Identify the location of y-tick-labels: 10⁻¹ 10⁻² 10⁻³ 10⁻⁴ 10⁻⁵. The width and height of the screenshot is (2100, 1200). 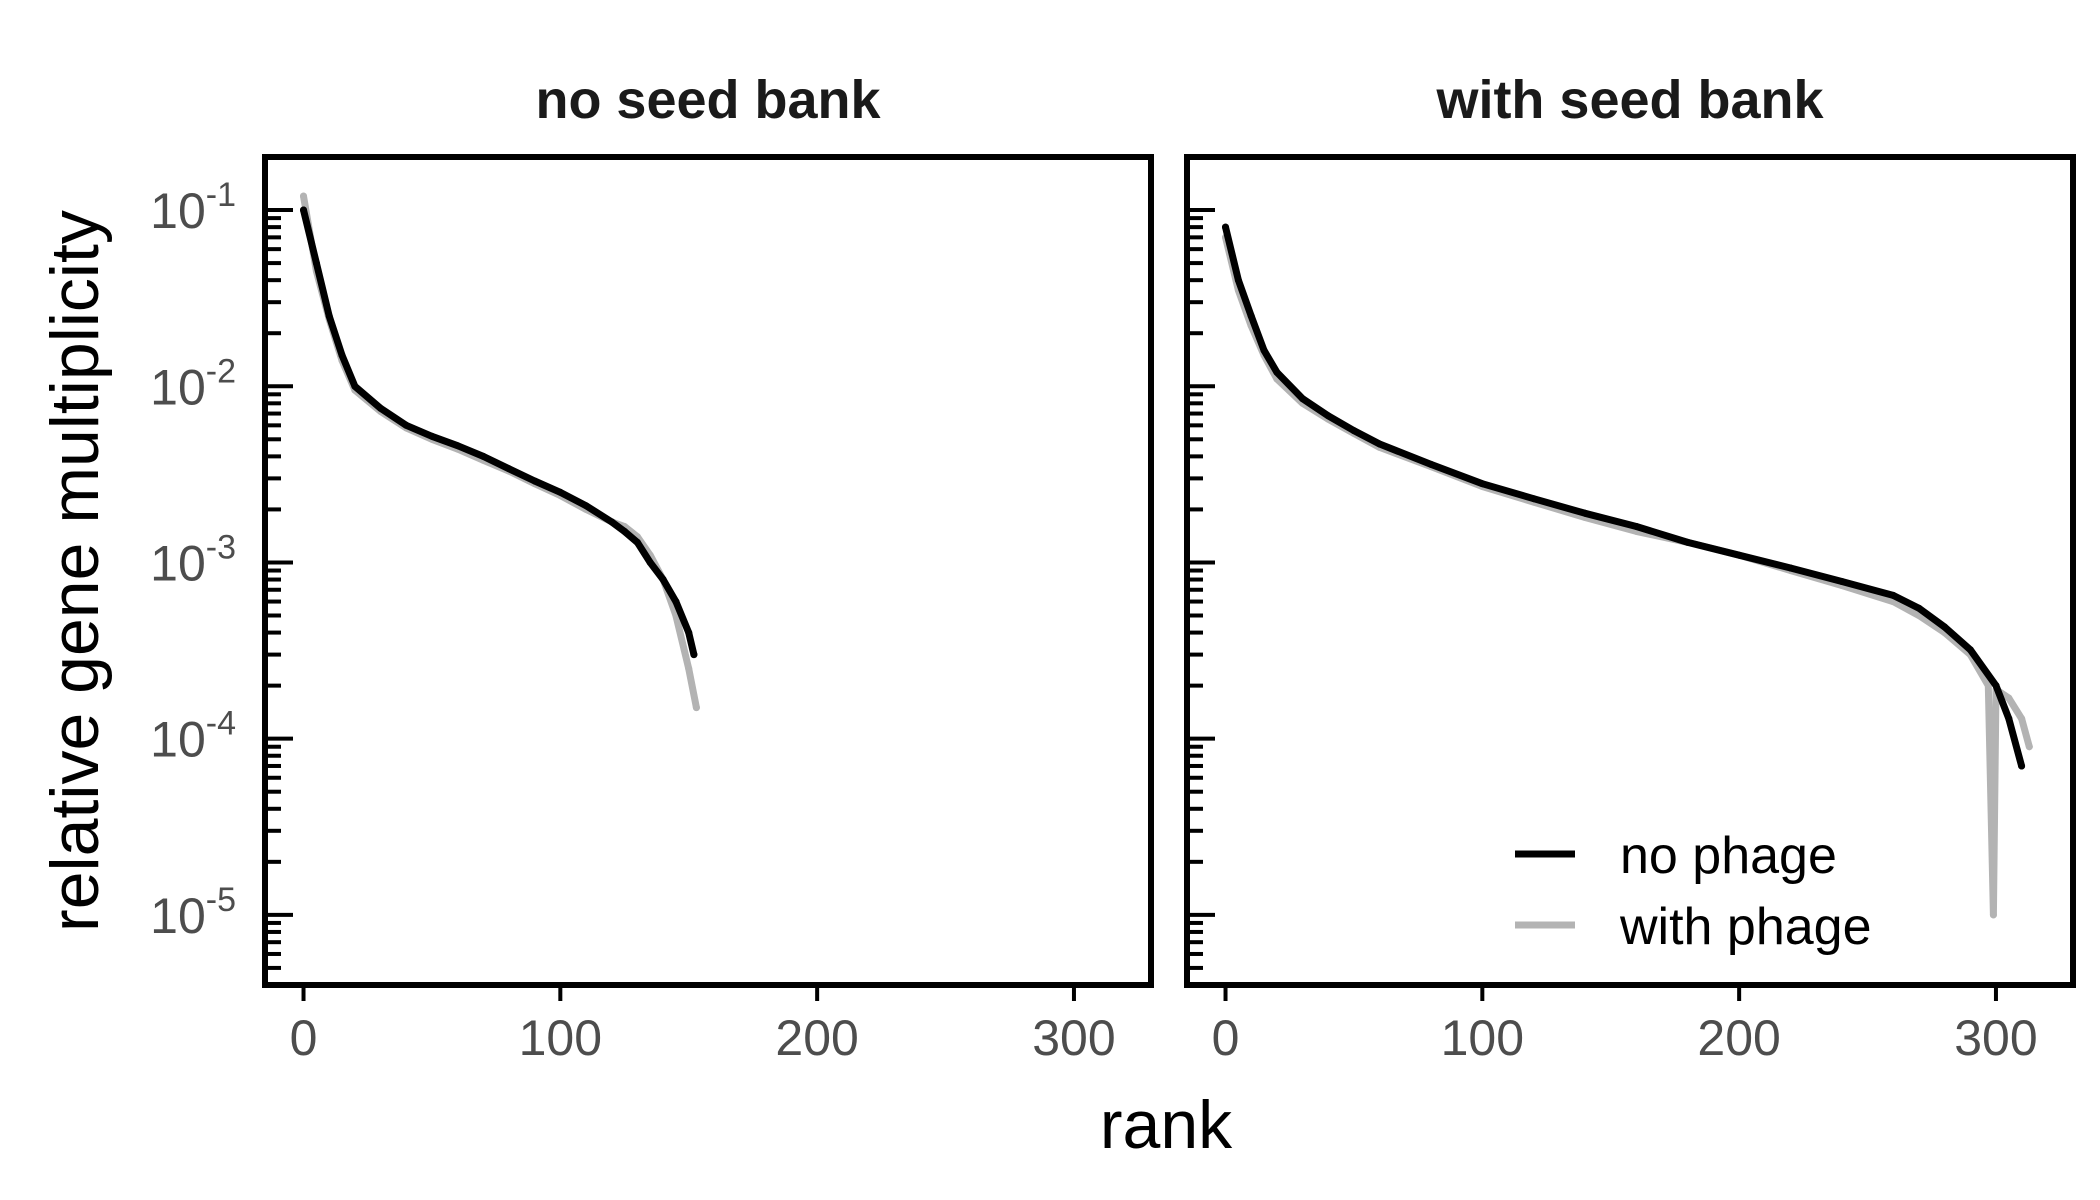
(193, 560).